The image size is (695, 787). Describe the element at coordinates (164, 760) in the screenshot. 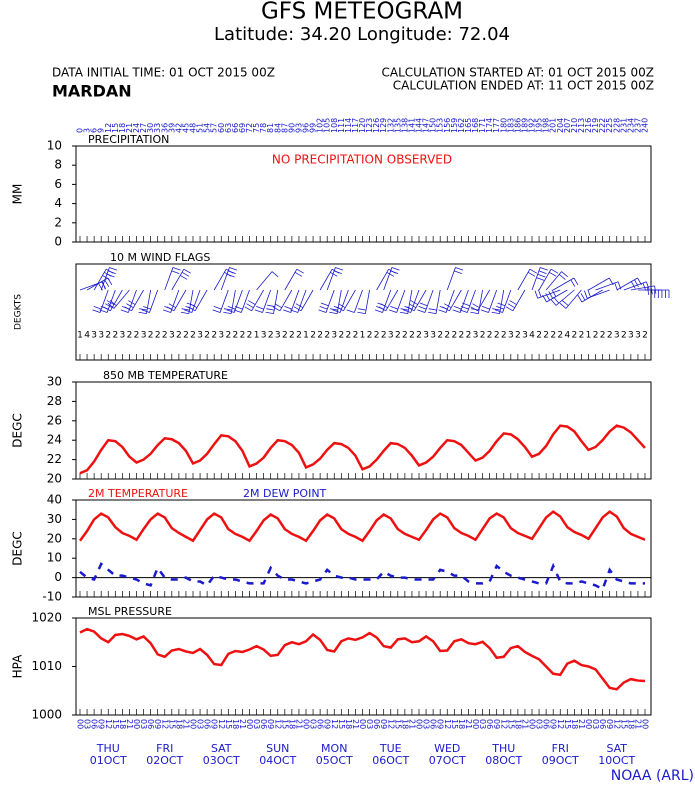

I see `day-date: 02OCT` at that location.